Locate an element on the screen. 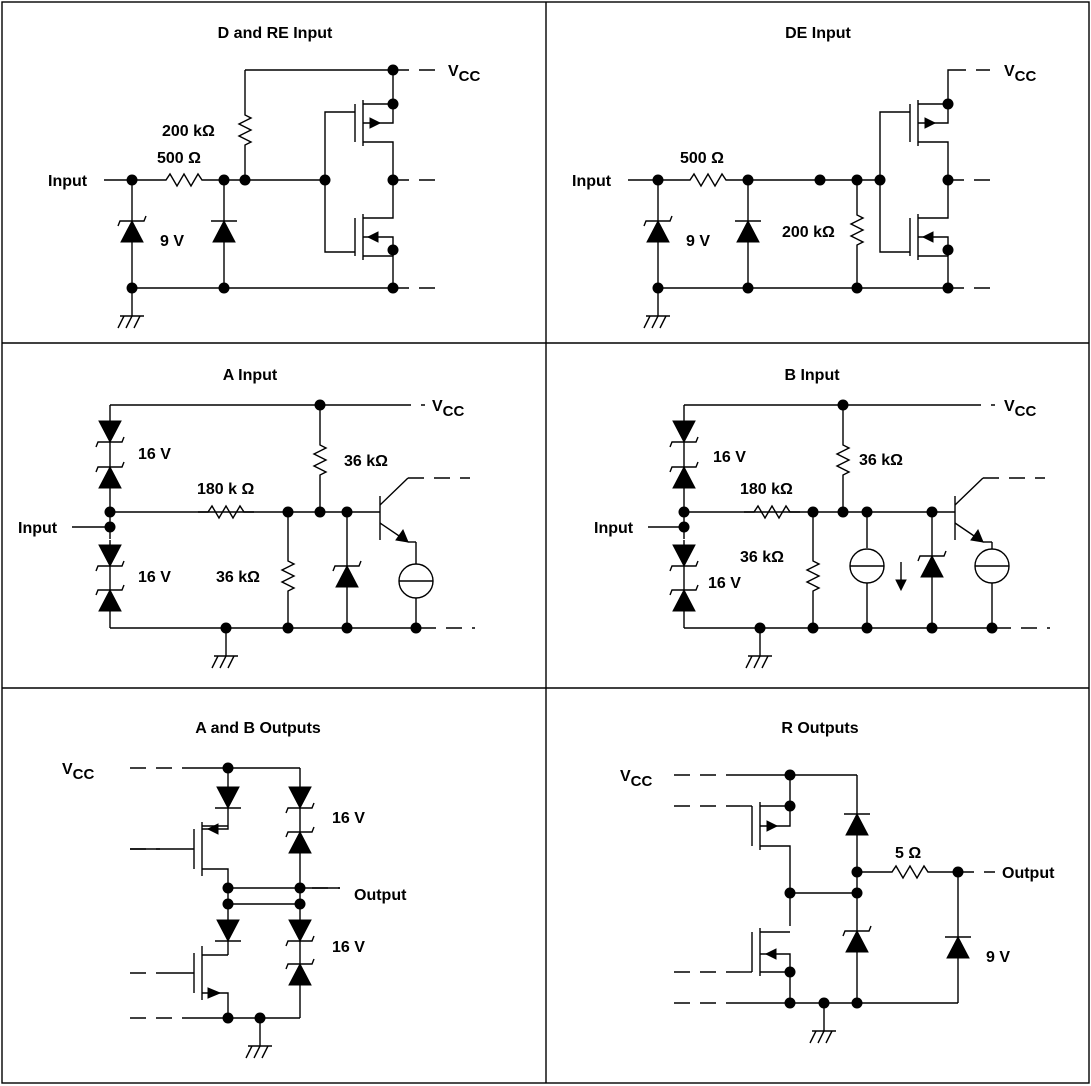 Image resolution: width=1091 pixels, height=1086 pixels. panel-title: D and RE Input is located at coordinates (275, 33).